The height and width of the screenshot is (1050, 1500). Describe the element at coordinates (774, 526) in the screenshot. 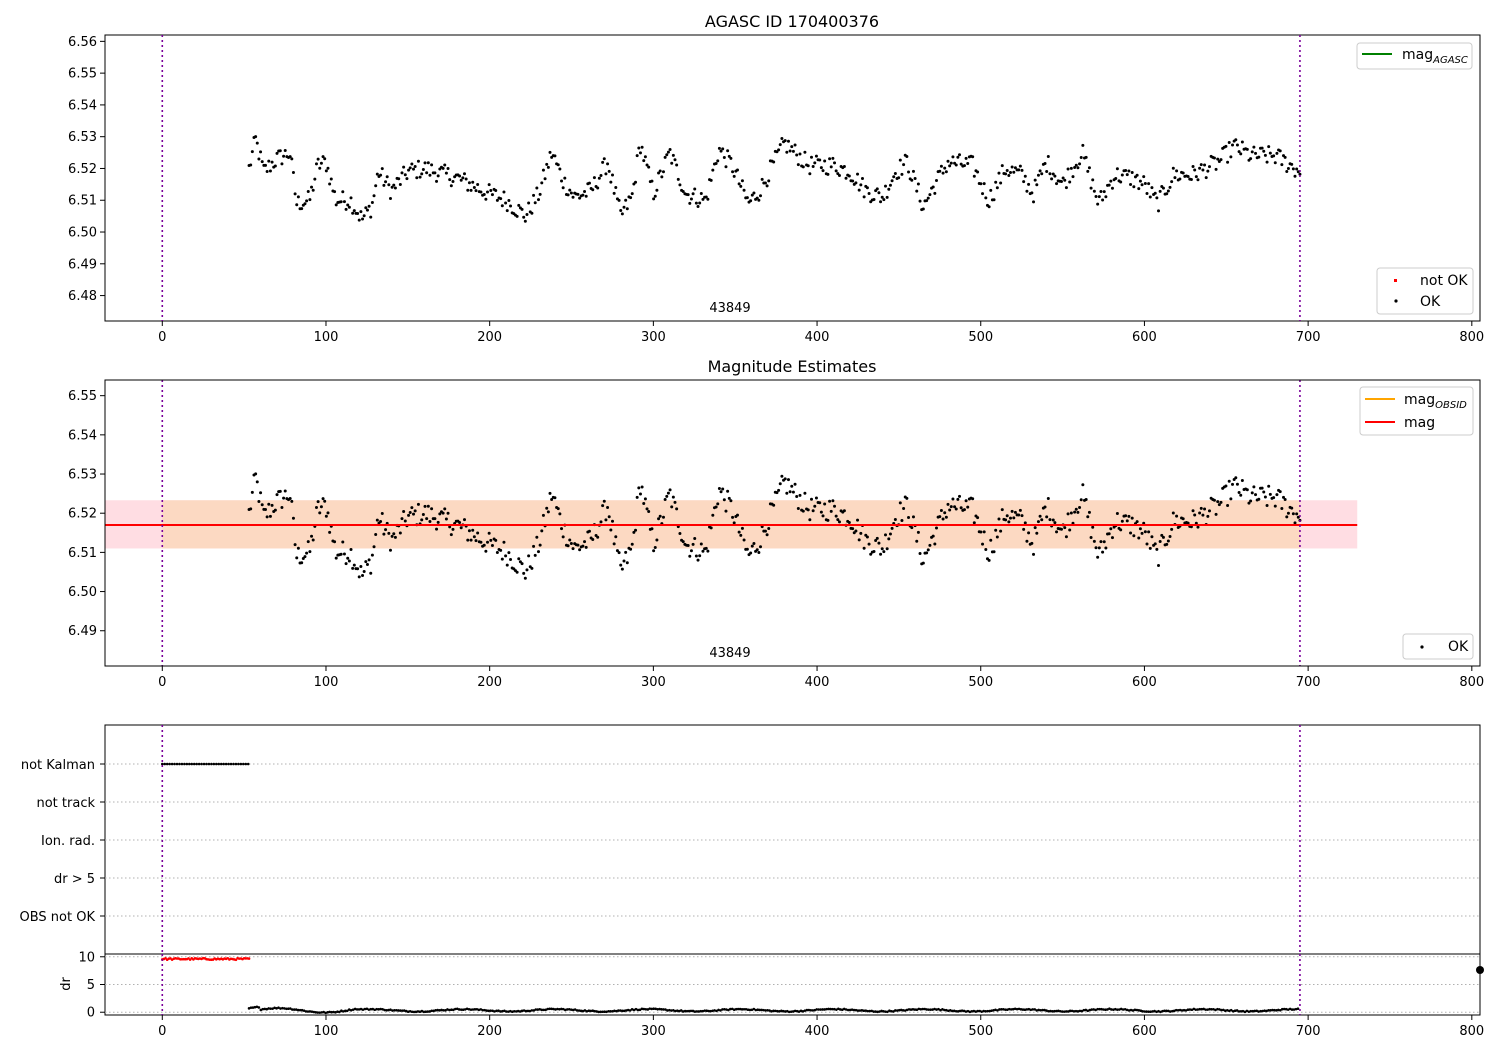

I see `panel2-data-points` at that location.